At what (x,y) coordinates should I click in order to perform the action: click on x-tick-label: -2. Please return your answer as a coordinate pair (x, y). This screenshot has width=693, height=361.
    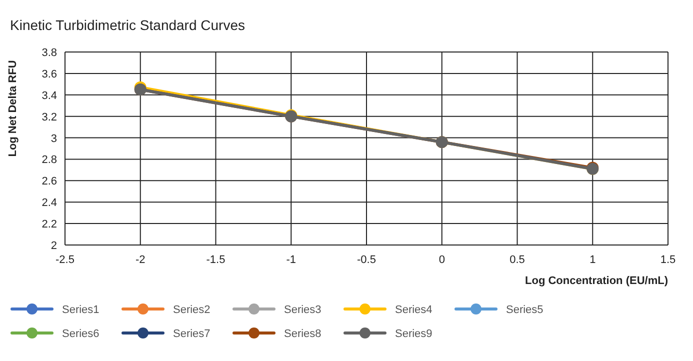
    Looking at the image, I should click on (140, 260).